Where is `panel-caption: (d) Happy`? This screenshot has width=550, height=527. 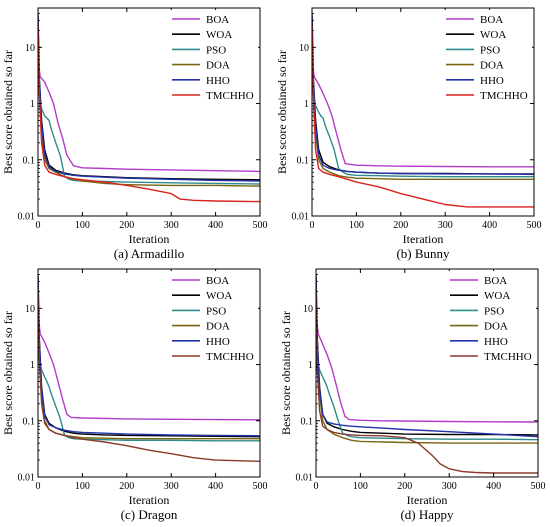 panel-caption: (d) Happy is located at coordinates (427, 514).